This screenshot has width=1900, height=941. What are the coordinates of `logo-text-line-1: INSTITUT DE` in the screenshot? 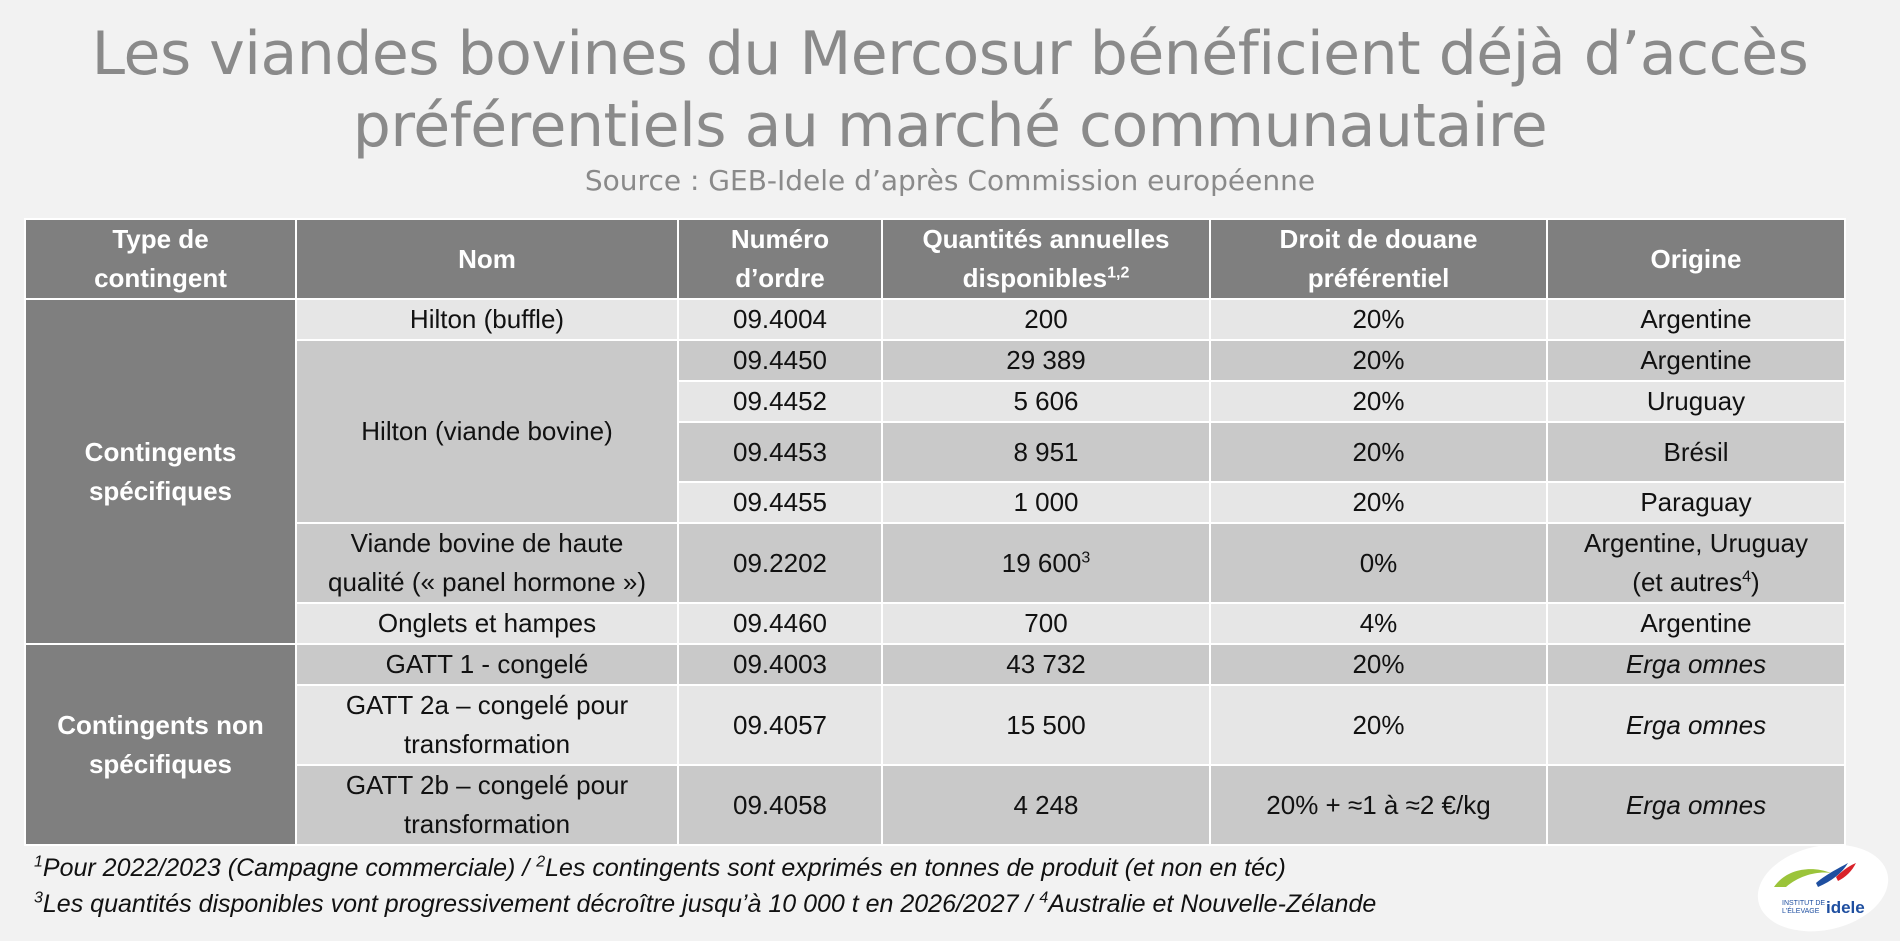 It's located at (1803, 903).